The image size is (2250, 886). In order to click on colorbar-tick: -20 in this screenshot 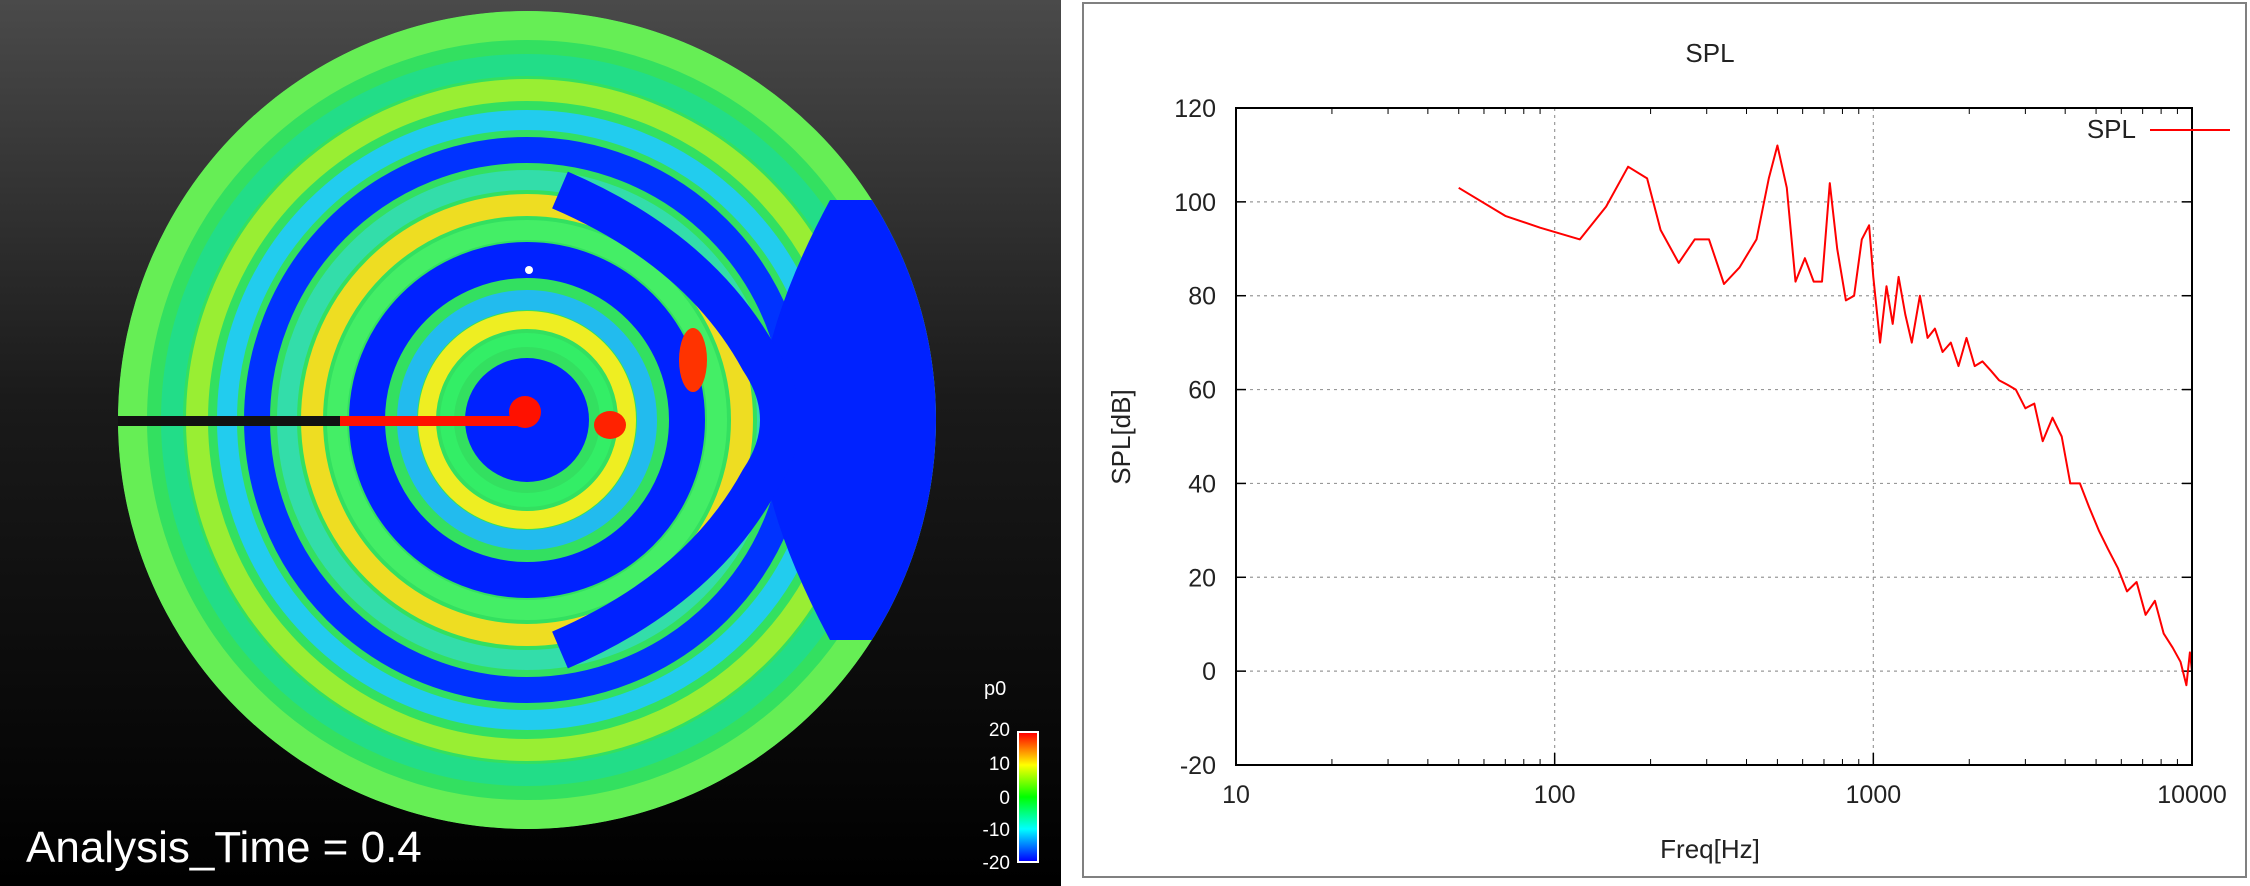, I will do `click(996, 863)`.